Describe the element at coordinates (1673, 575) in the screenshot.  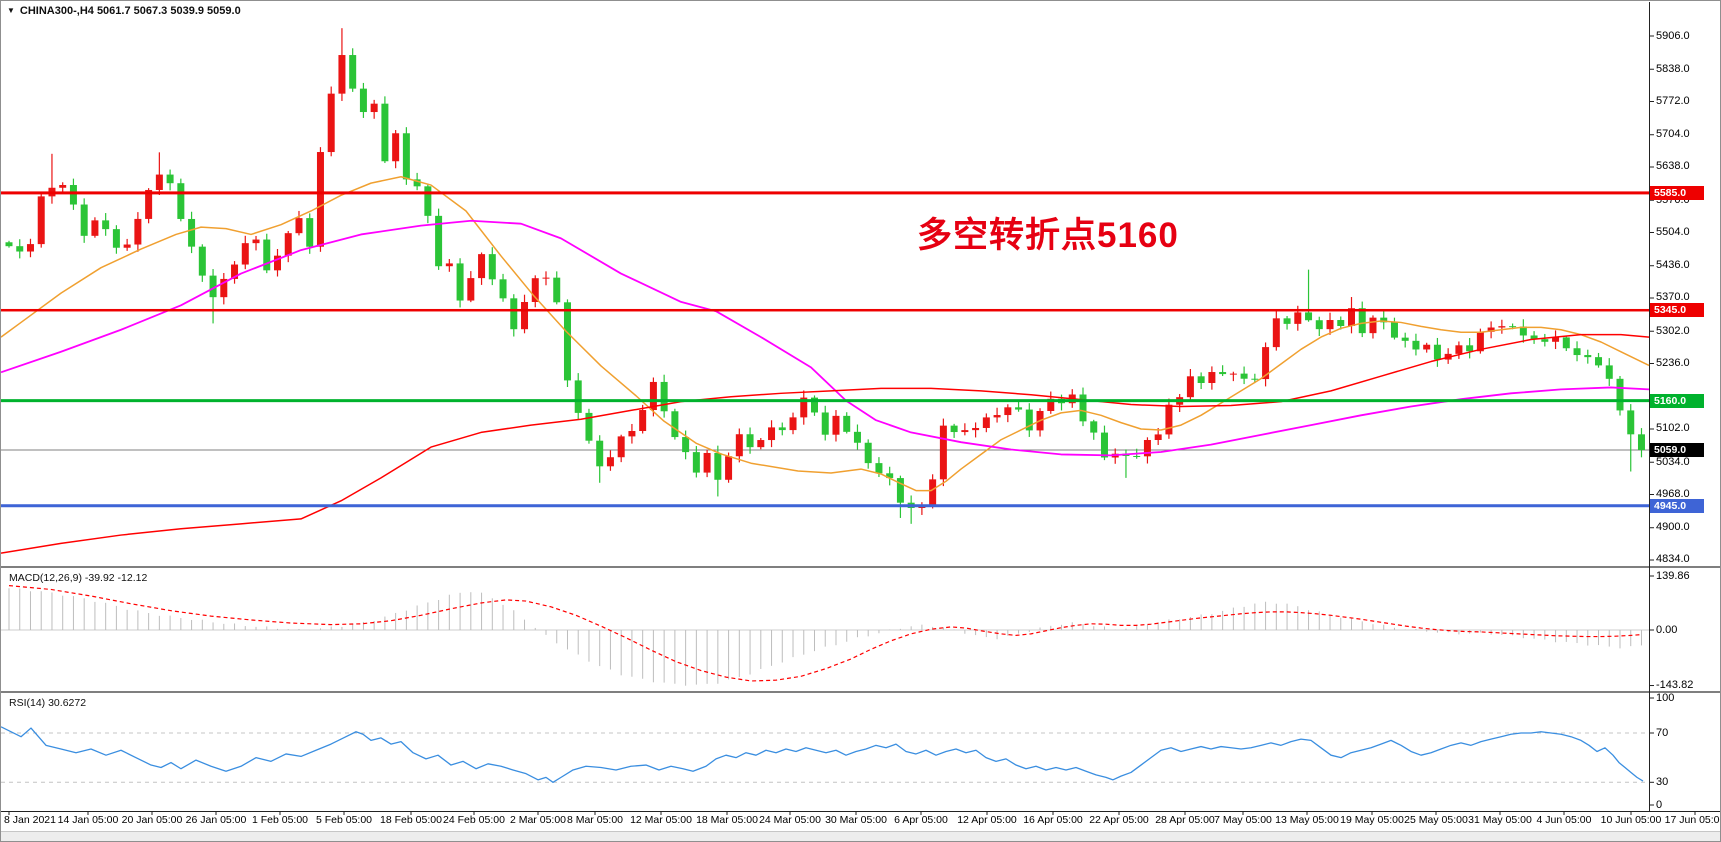
I see `macd-axis-label: 139.86` at that location.